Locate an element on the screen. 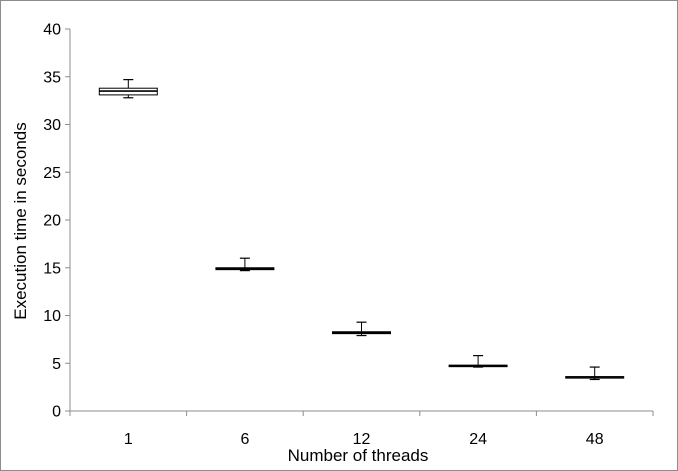 The height and width of the screenshot is (471, 678). x-tick-label: 48 is located at coordinates (595, 439).